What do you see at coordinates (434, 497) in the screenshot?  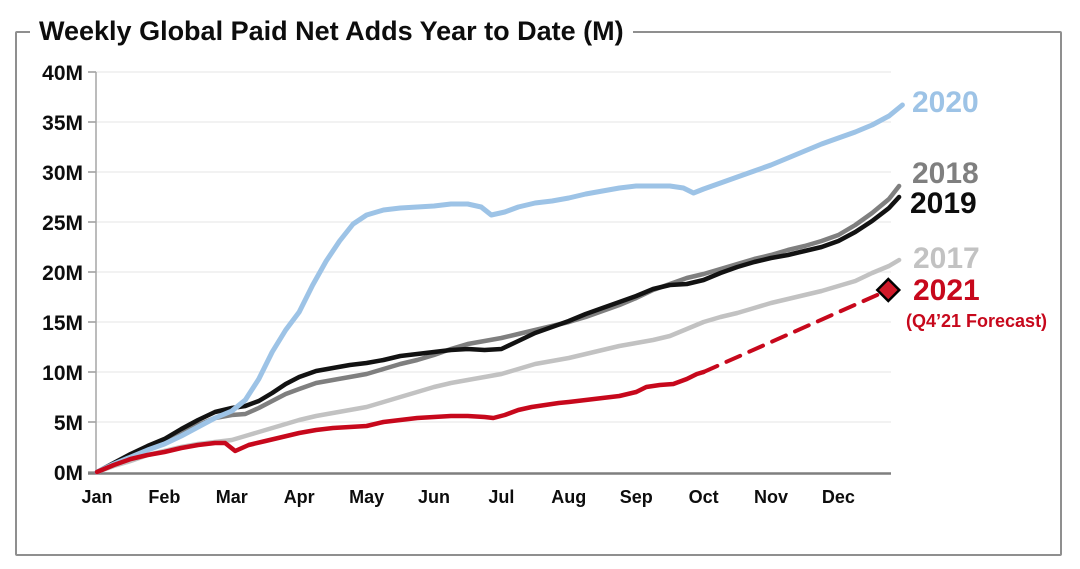 I see `x-tick-label: Jun` at bounding box center [434, 497].